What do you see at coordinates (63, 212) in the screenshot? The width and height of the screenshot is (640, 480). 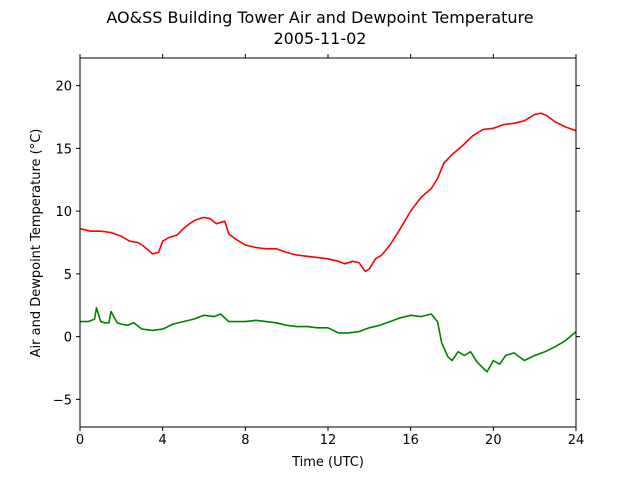 I see `y-tick-label: 10` at bounding box center [63, 212].